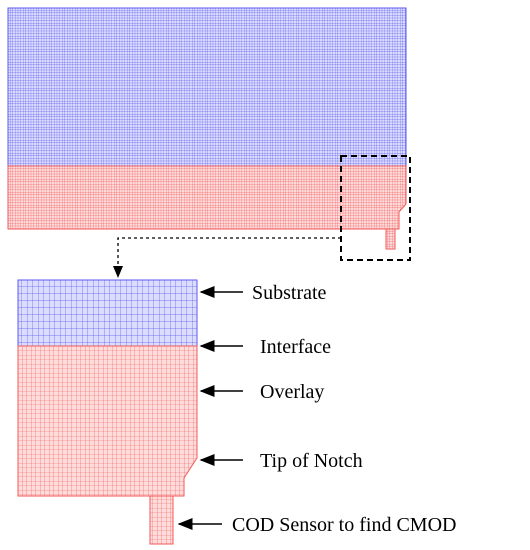 The width and height of the screenshot is (530, 550). What do you see at coordinates (311, 461) in the screenshot?
I see `tip-of-notch-label: Tip of Notch` at bounding box center [311, 461].